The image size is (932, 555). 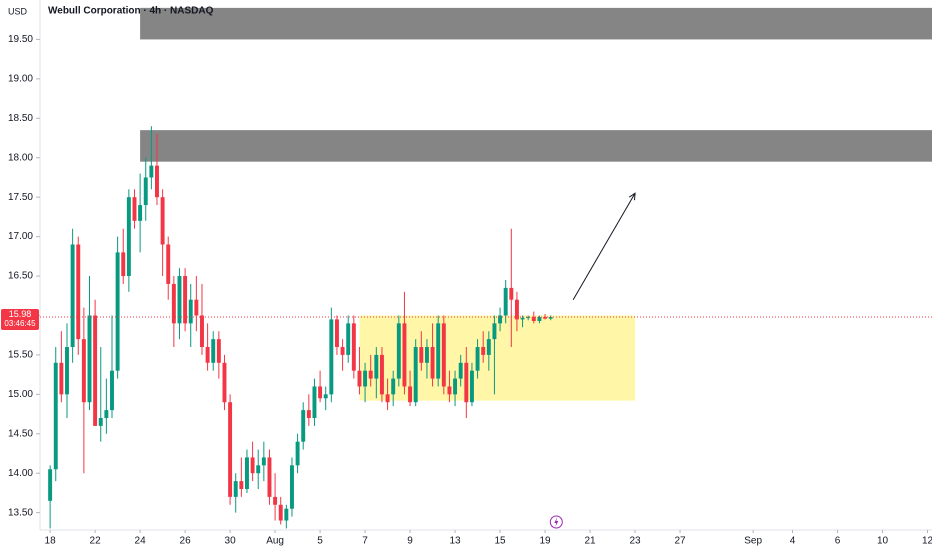 I want to click on y-tick-label: 18.00, so click(x=20, y=157).